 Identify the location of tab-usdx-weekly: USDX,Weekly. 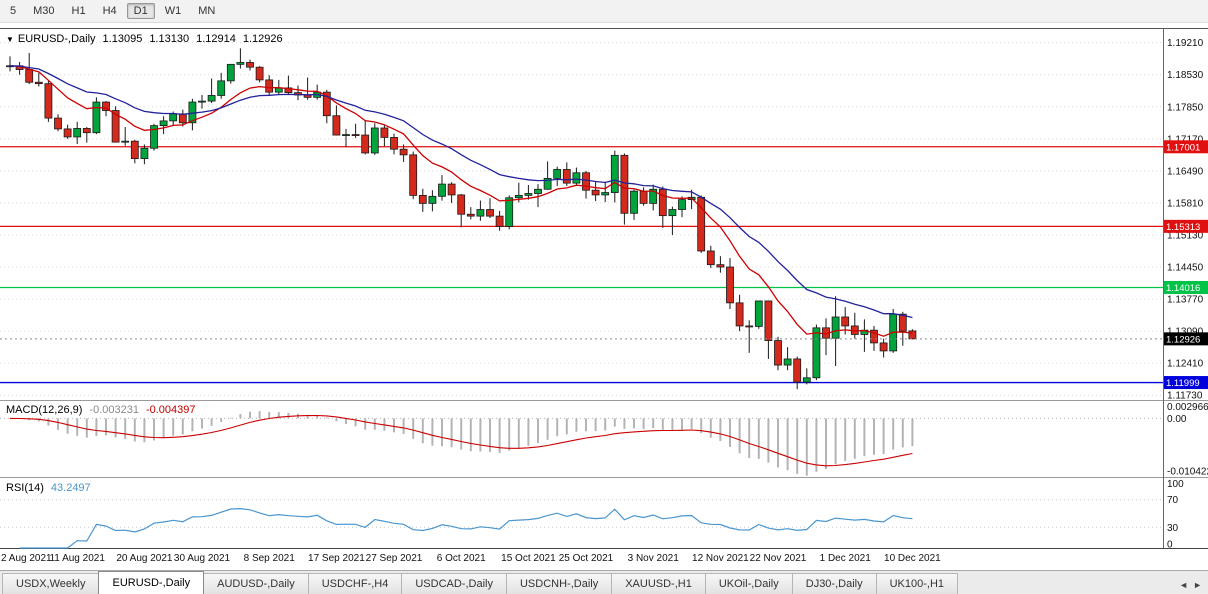
(51, 583).